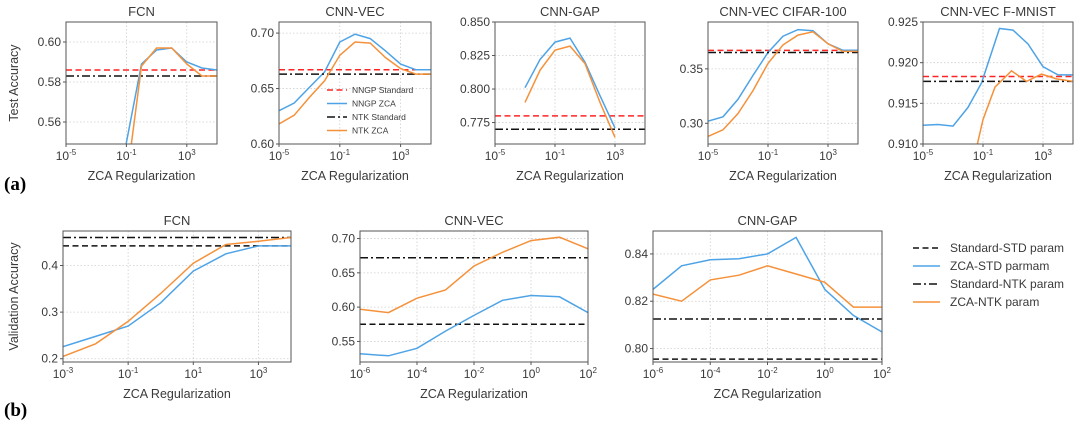  What do you see at coordinates (50, 82) in the screenshot?
I see `y-tick-label: 0.58` at bounding box center [50, 82].